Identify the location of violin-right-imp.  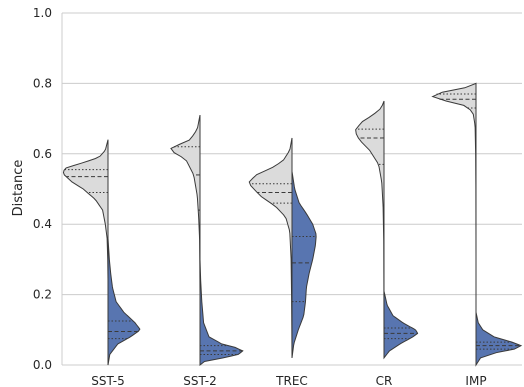
(499, 339).